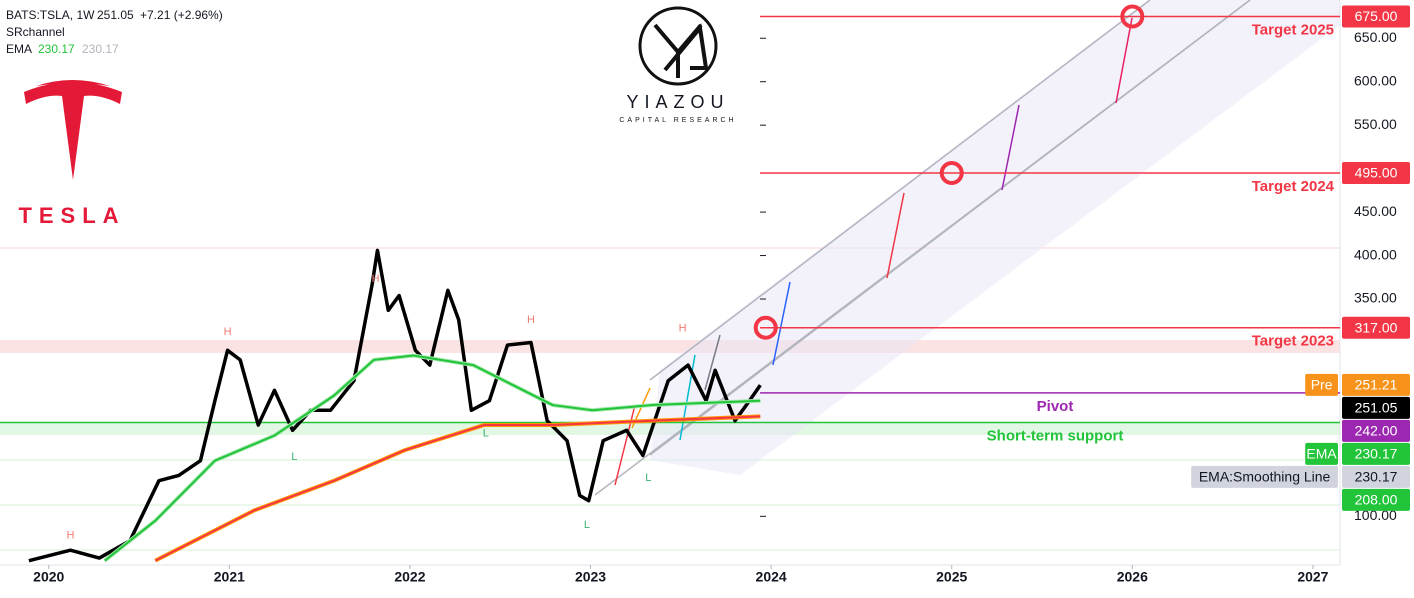  Describe the element at coordinates (1293, 186) in the screenshot. I see `level-label: Target 2024` at that location.